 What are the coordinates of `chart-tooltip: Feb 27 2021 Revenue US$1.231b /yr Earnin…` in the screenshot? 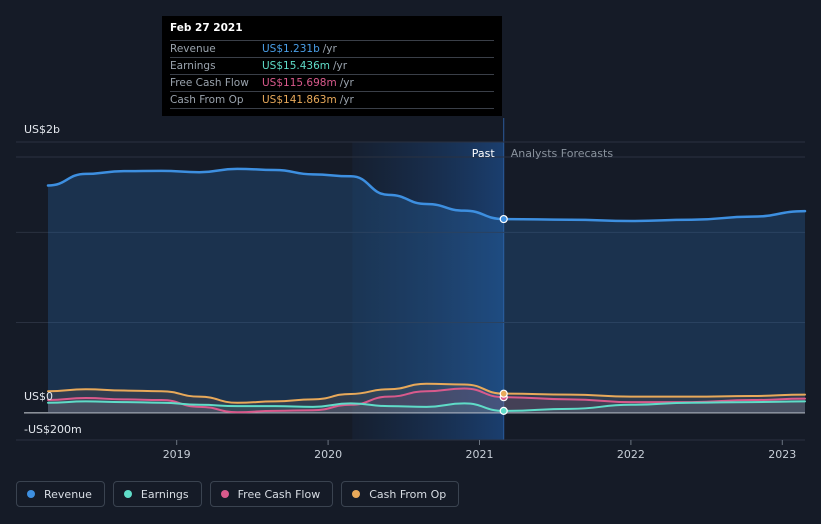 It's located at (332, 66).